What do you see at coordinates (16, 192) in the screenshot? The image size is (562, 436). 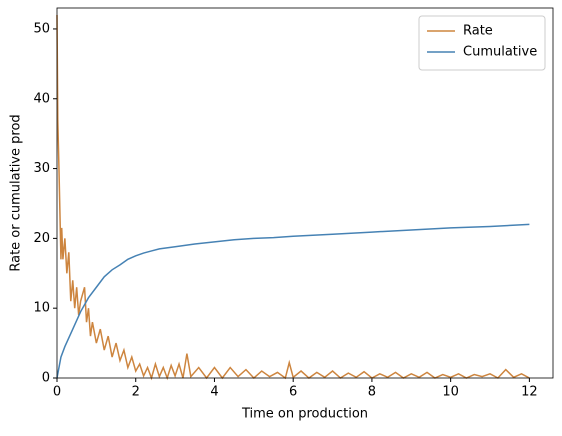 I see `y-axis-label: Rate or cumulative prod` at bounding box center [16, 192].